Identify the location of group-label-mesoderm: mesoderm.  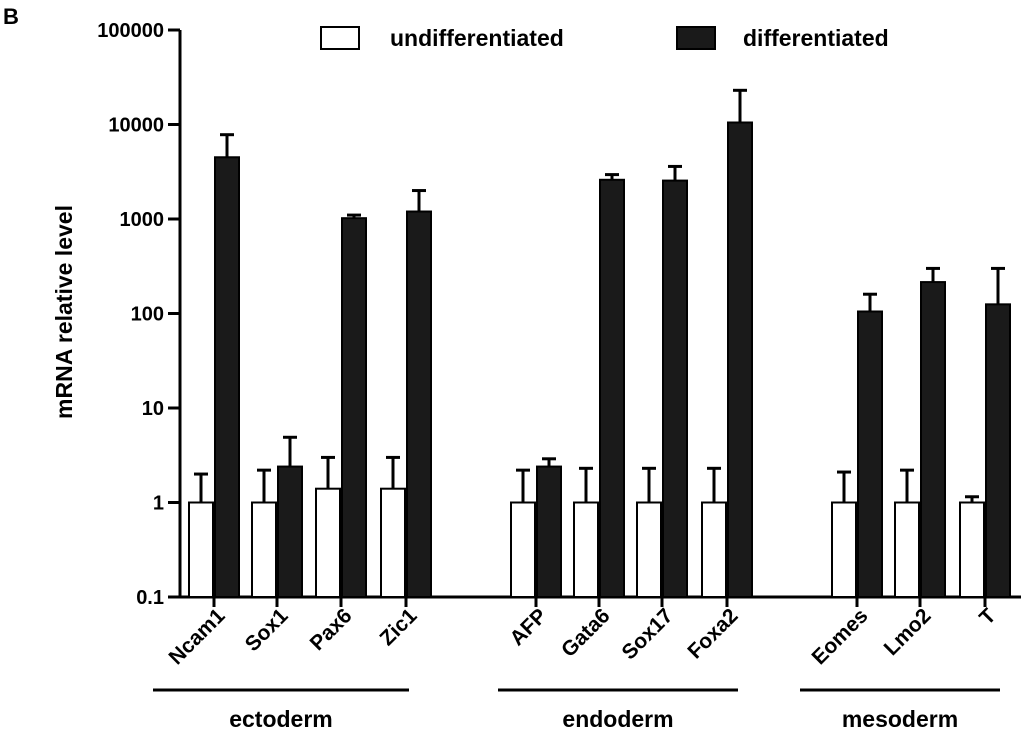
(900, 719).